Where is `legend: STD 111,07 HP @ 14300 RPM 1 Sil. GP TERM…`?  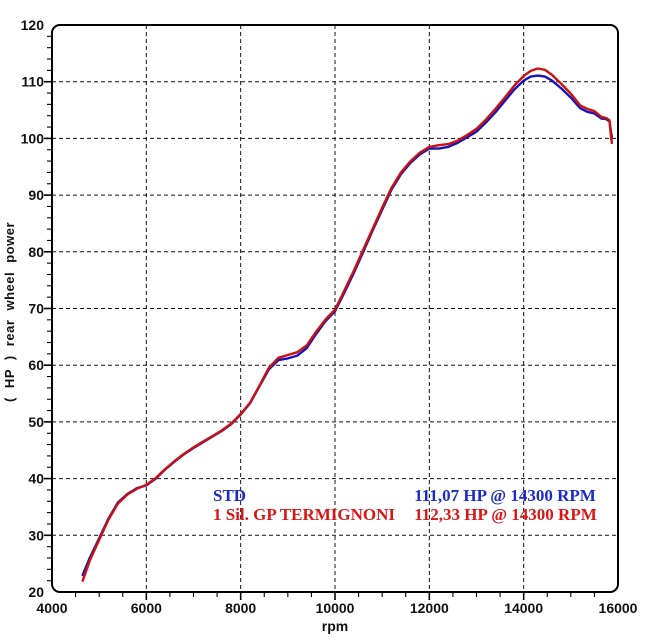
legend: STD 111,07 HP @ 14300 RPM 1 Sil. GP TERM… is located at coordinates (405, 505).